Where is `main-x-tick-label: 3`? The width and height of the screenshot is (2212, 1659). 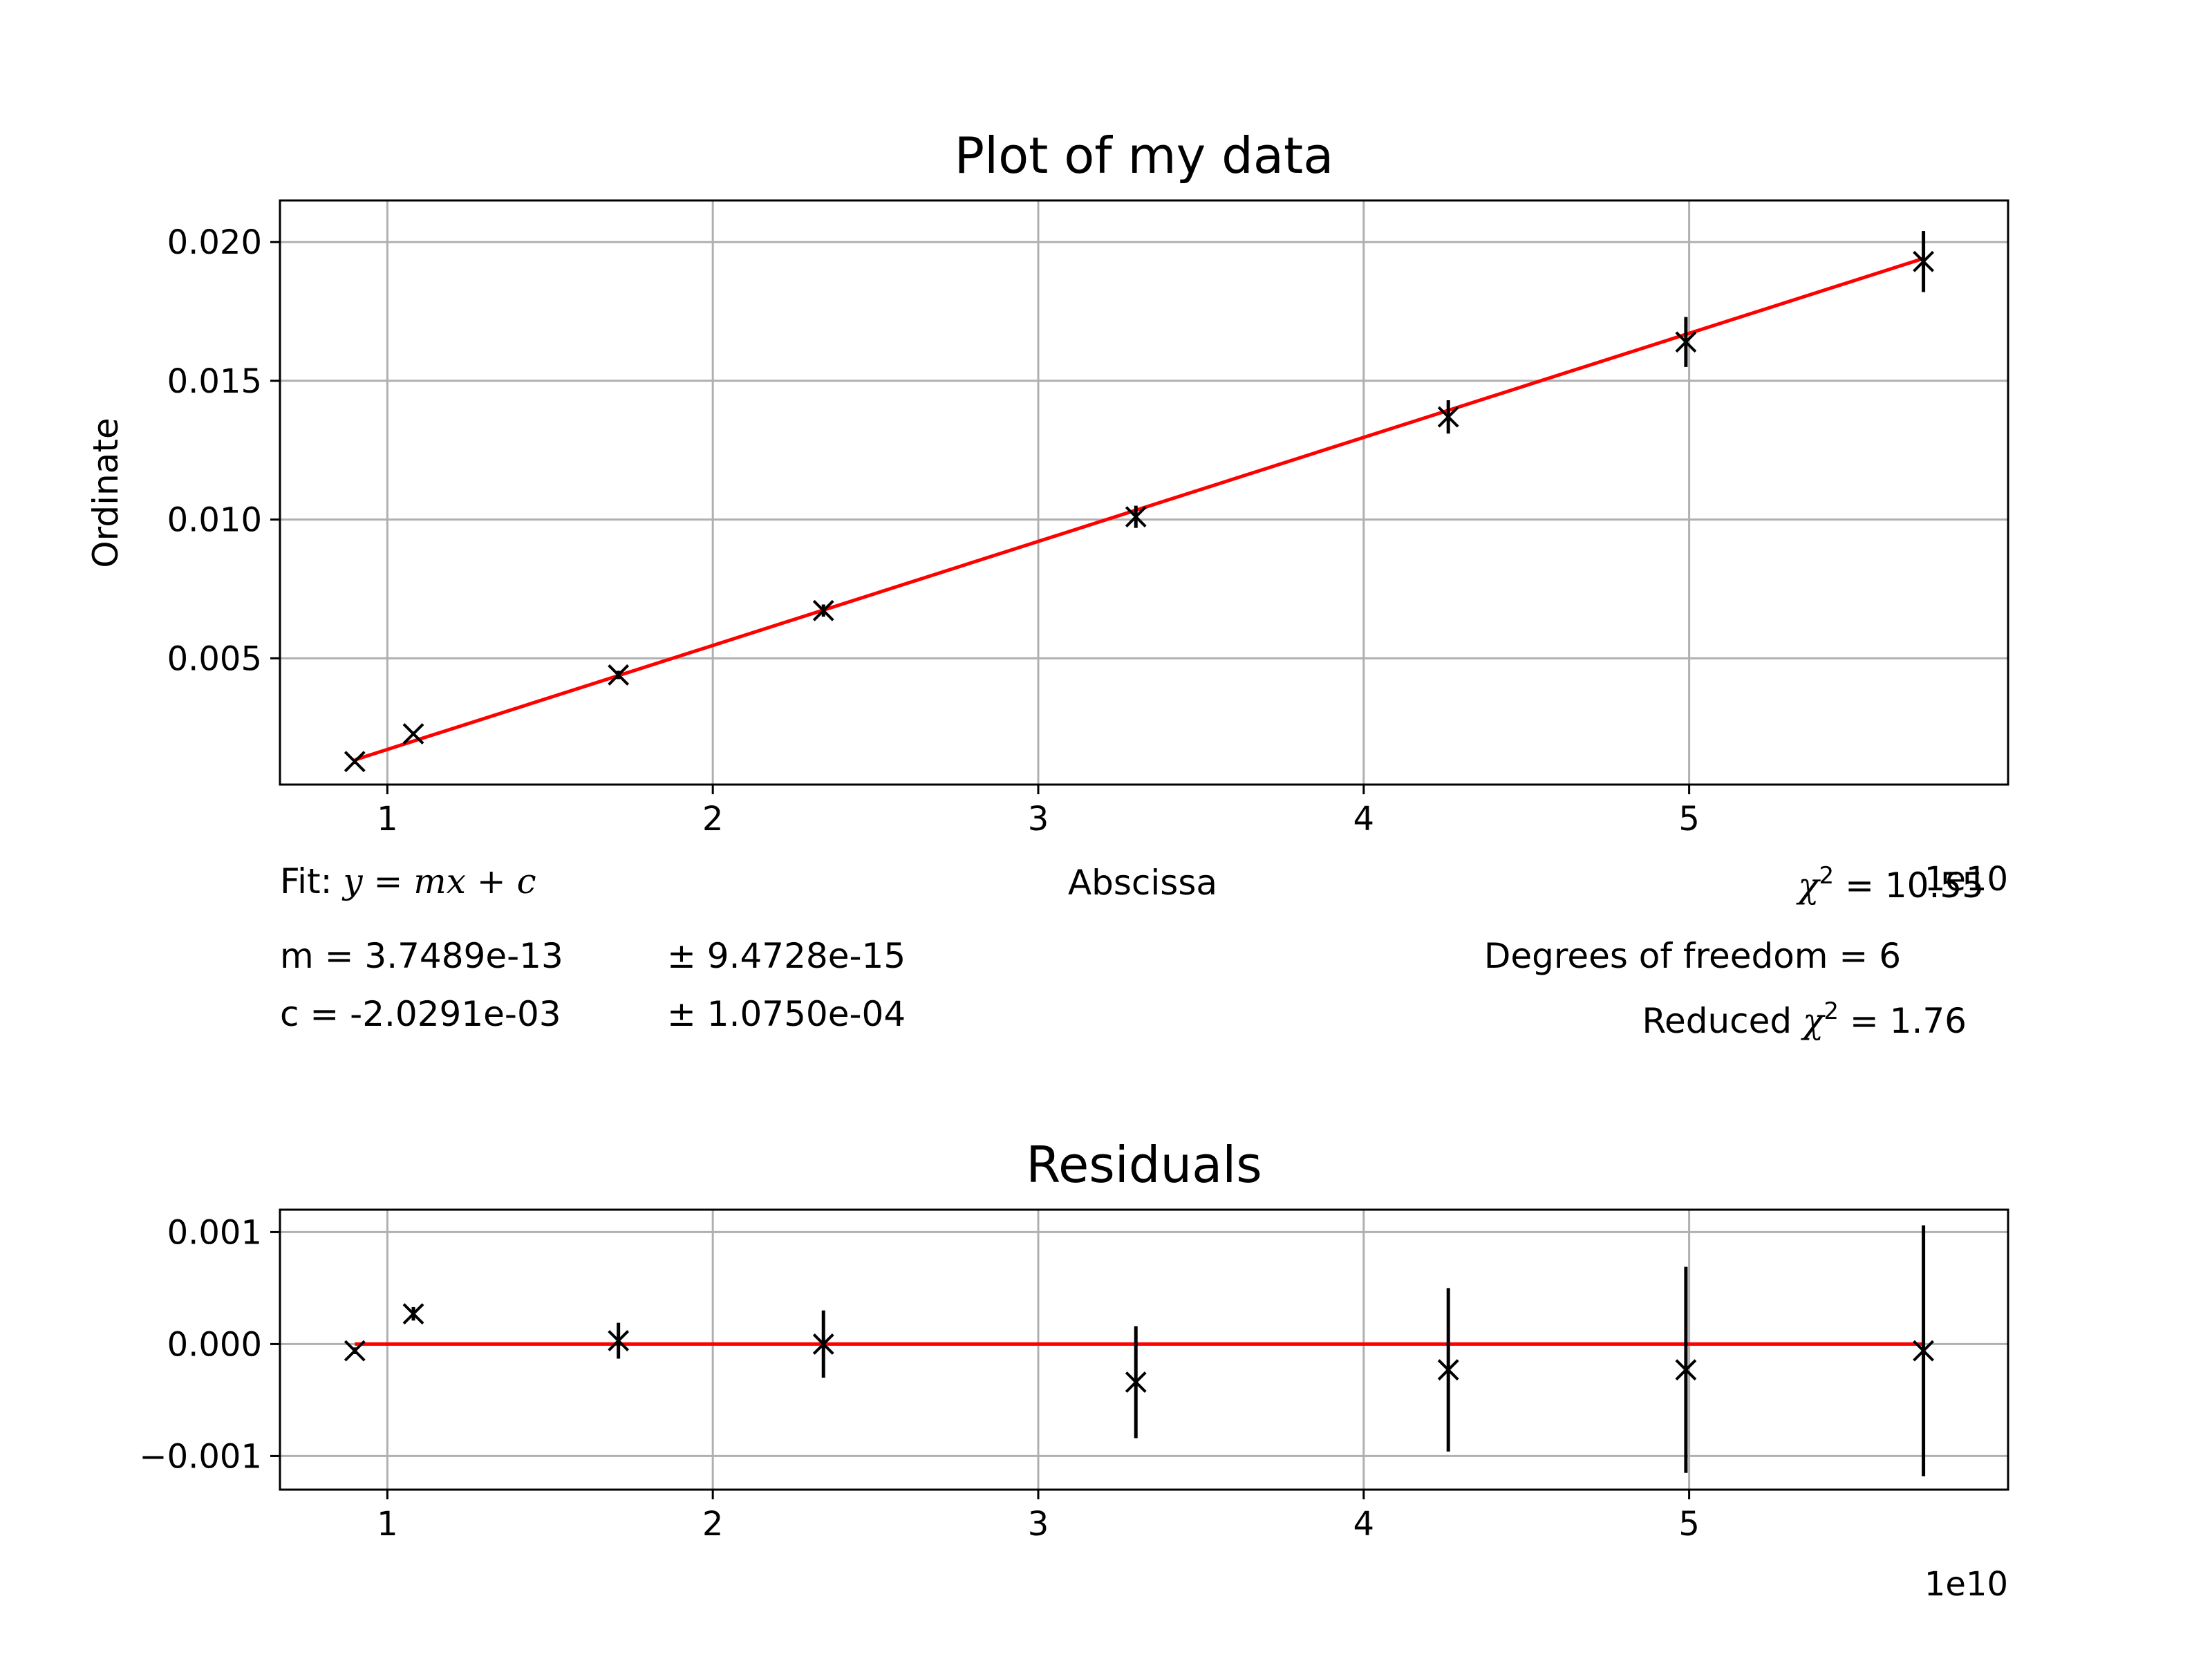 main-x-tick-label: 3 is located at coordinates (1038, 819).